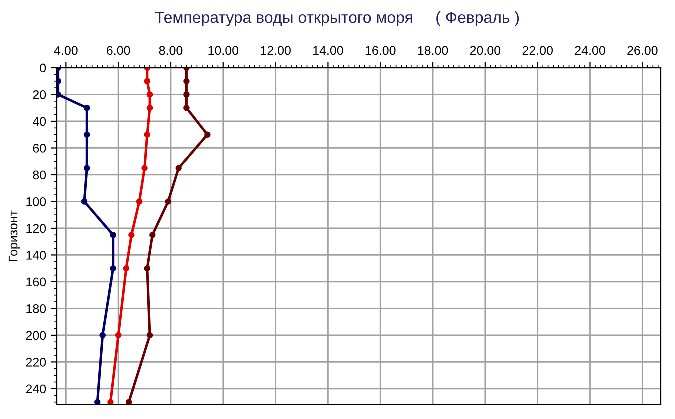 This screenshot has height=419, width=675. What do you see at coordinates (36, 282) in the screenshot?
I see `y-tick-label: 160` at bounding box center [36, 282].